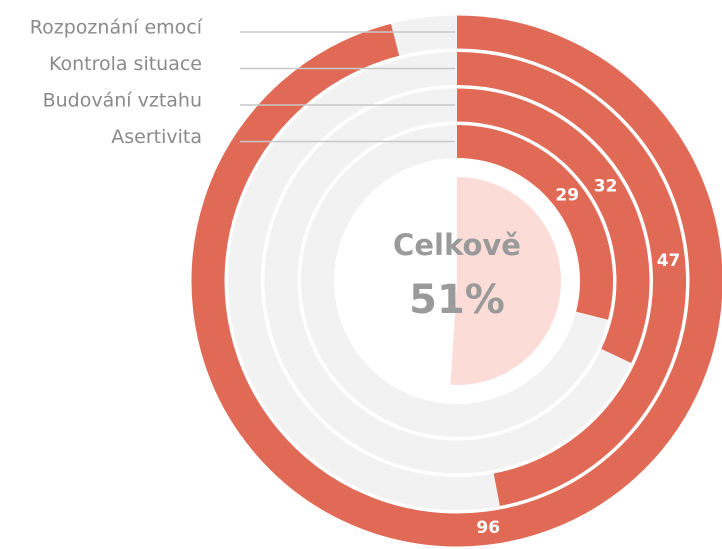  Describe the element at coordinates (116, 28) in the screenshot. I see `category-label: Rozpoznání emocí` at that location.